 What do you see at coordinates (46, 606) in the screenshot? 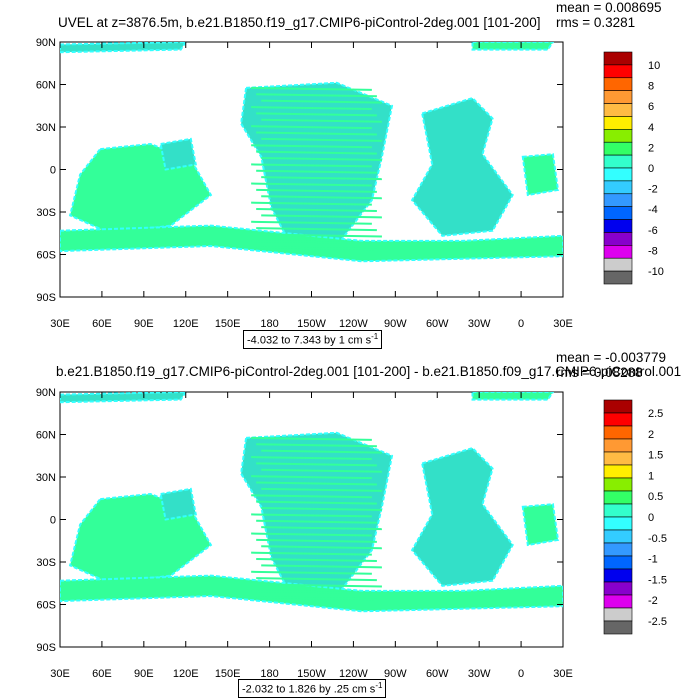
I see `panel2-lat-label: 60S` at bounding box center [46, 606].